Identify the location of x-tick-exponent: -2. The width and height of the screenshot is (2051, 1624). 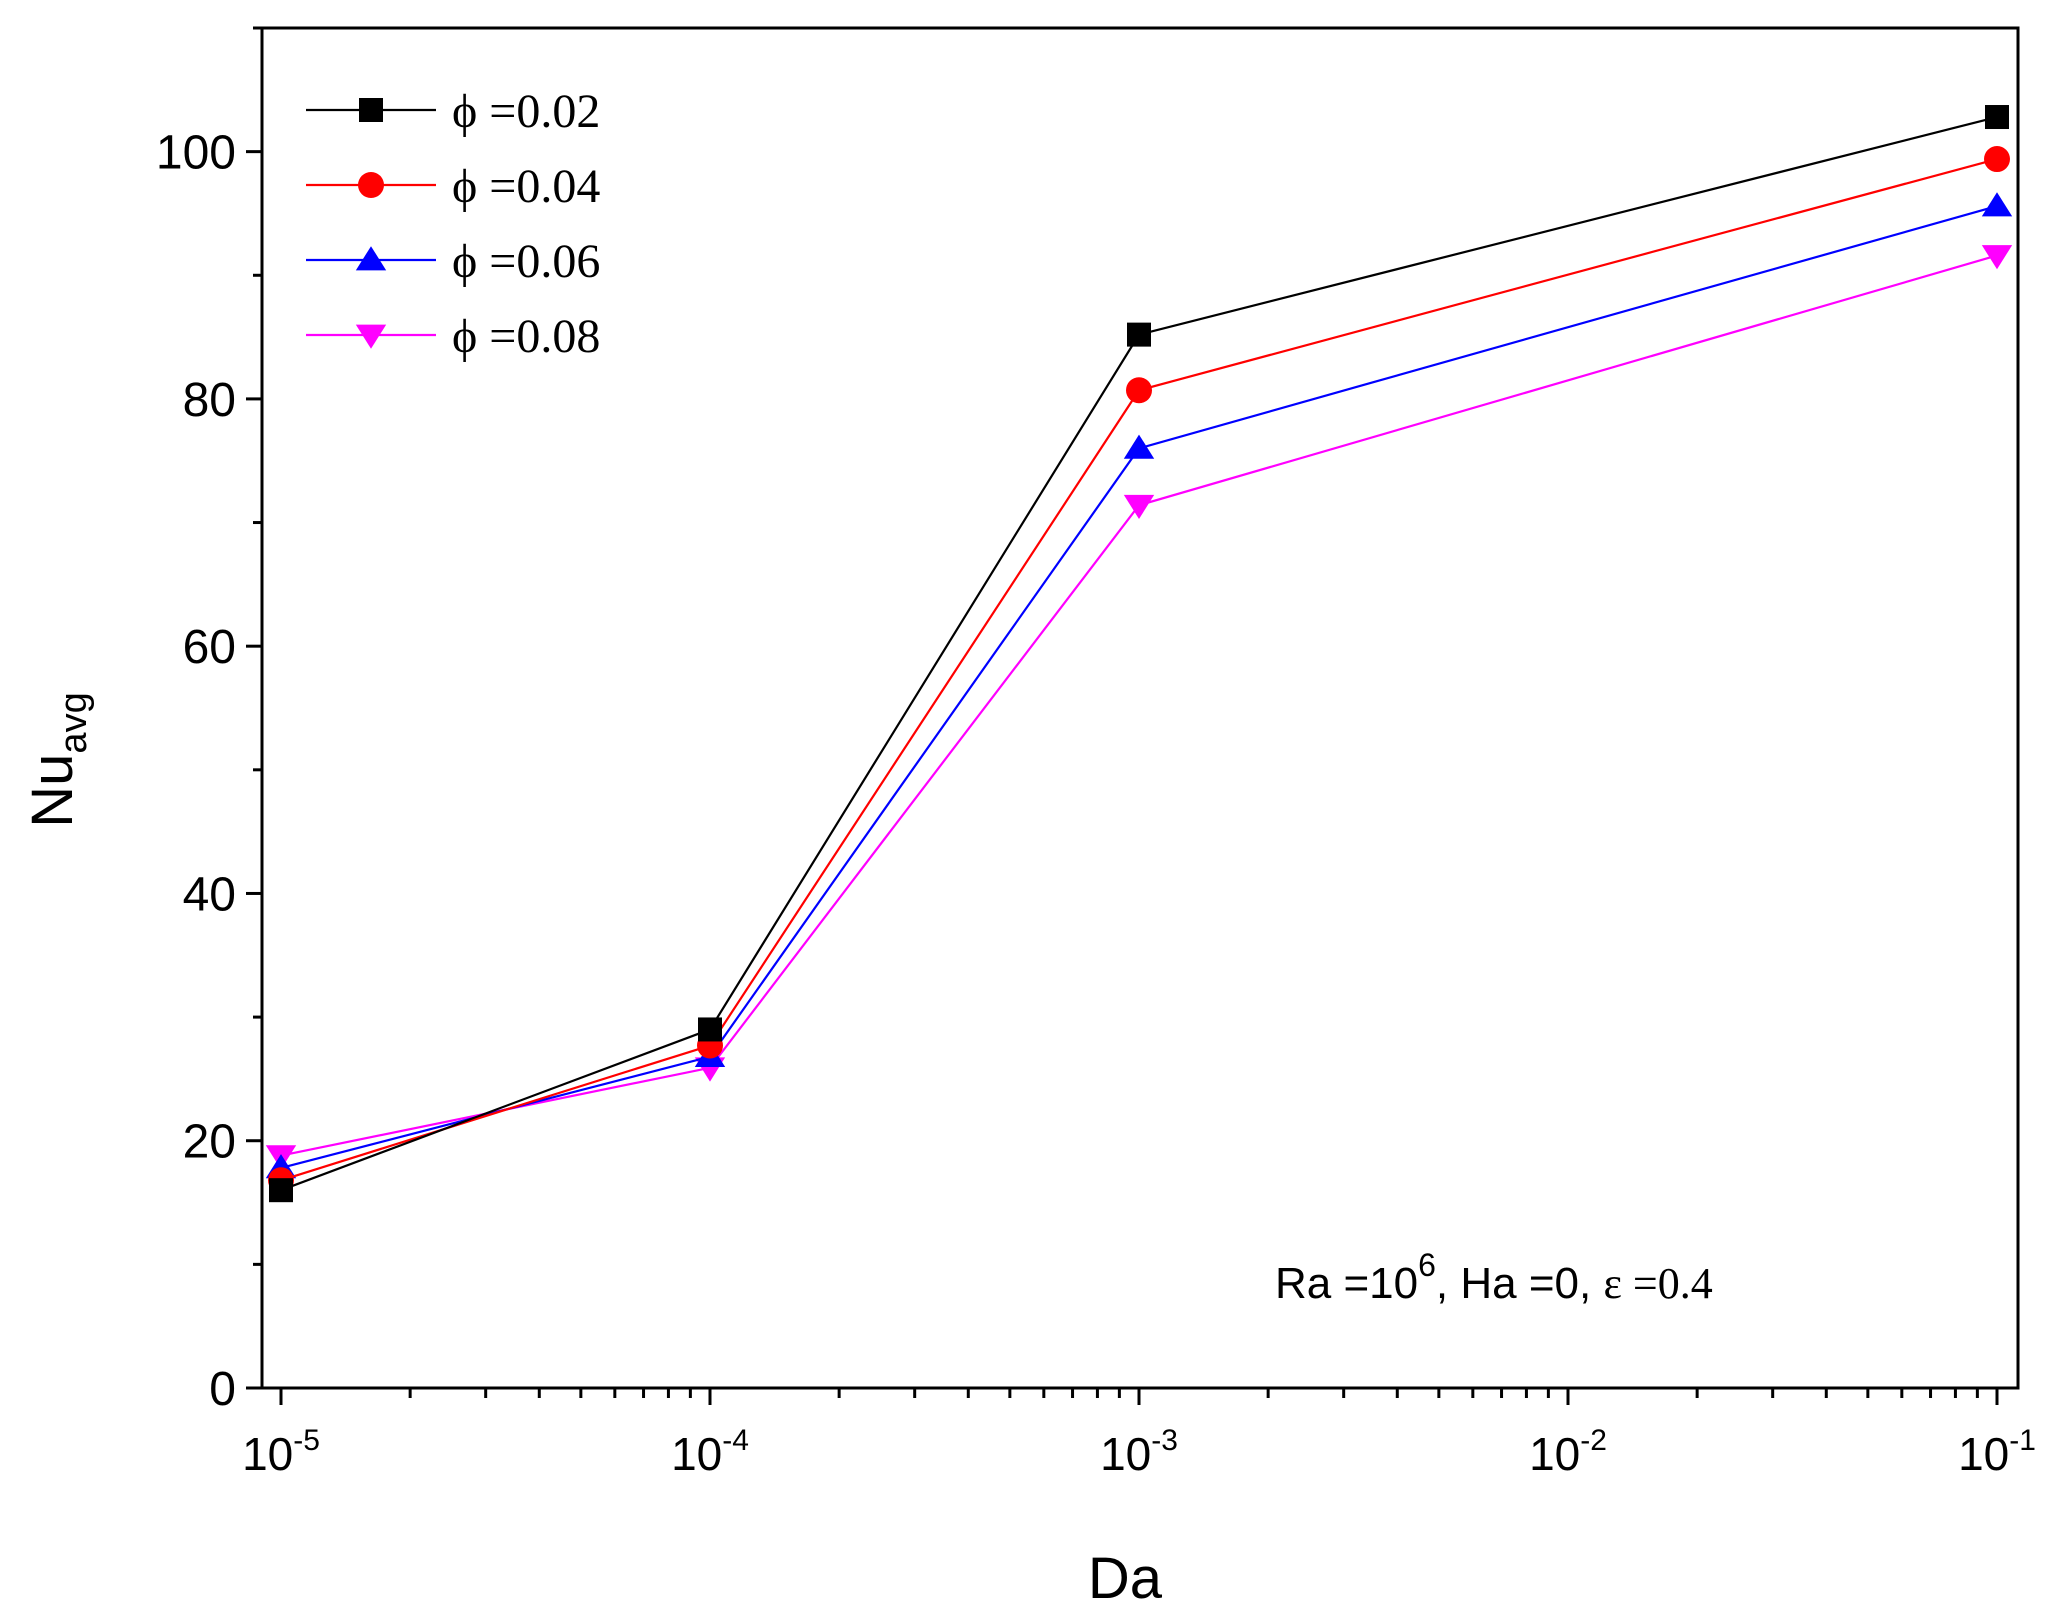
(1593, 1440).